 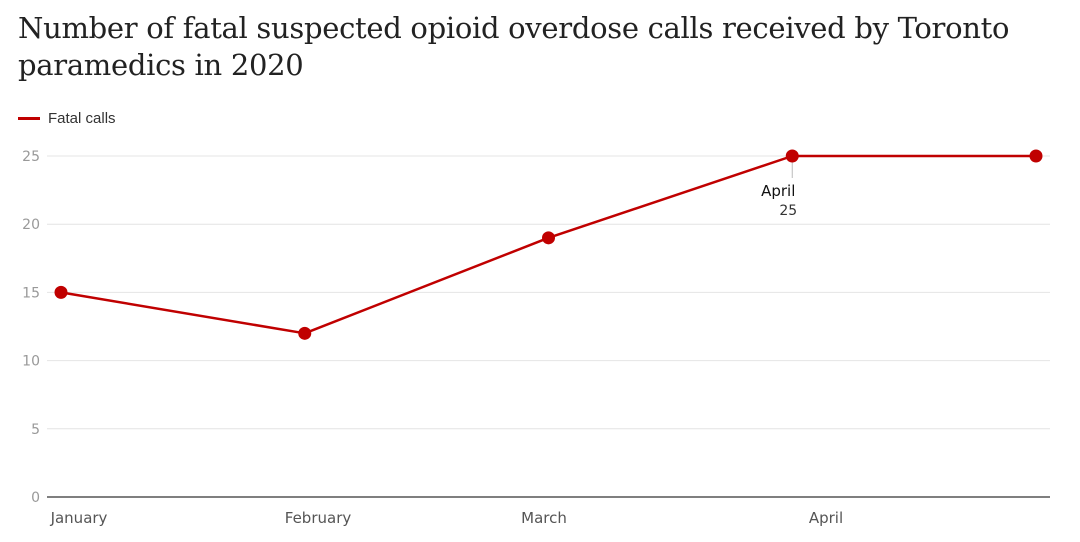 What do you see at coordinates (35, 498) in the screenshot?
I see `y-tick-label: 0` at bounding box center [35, 498].